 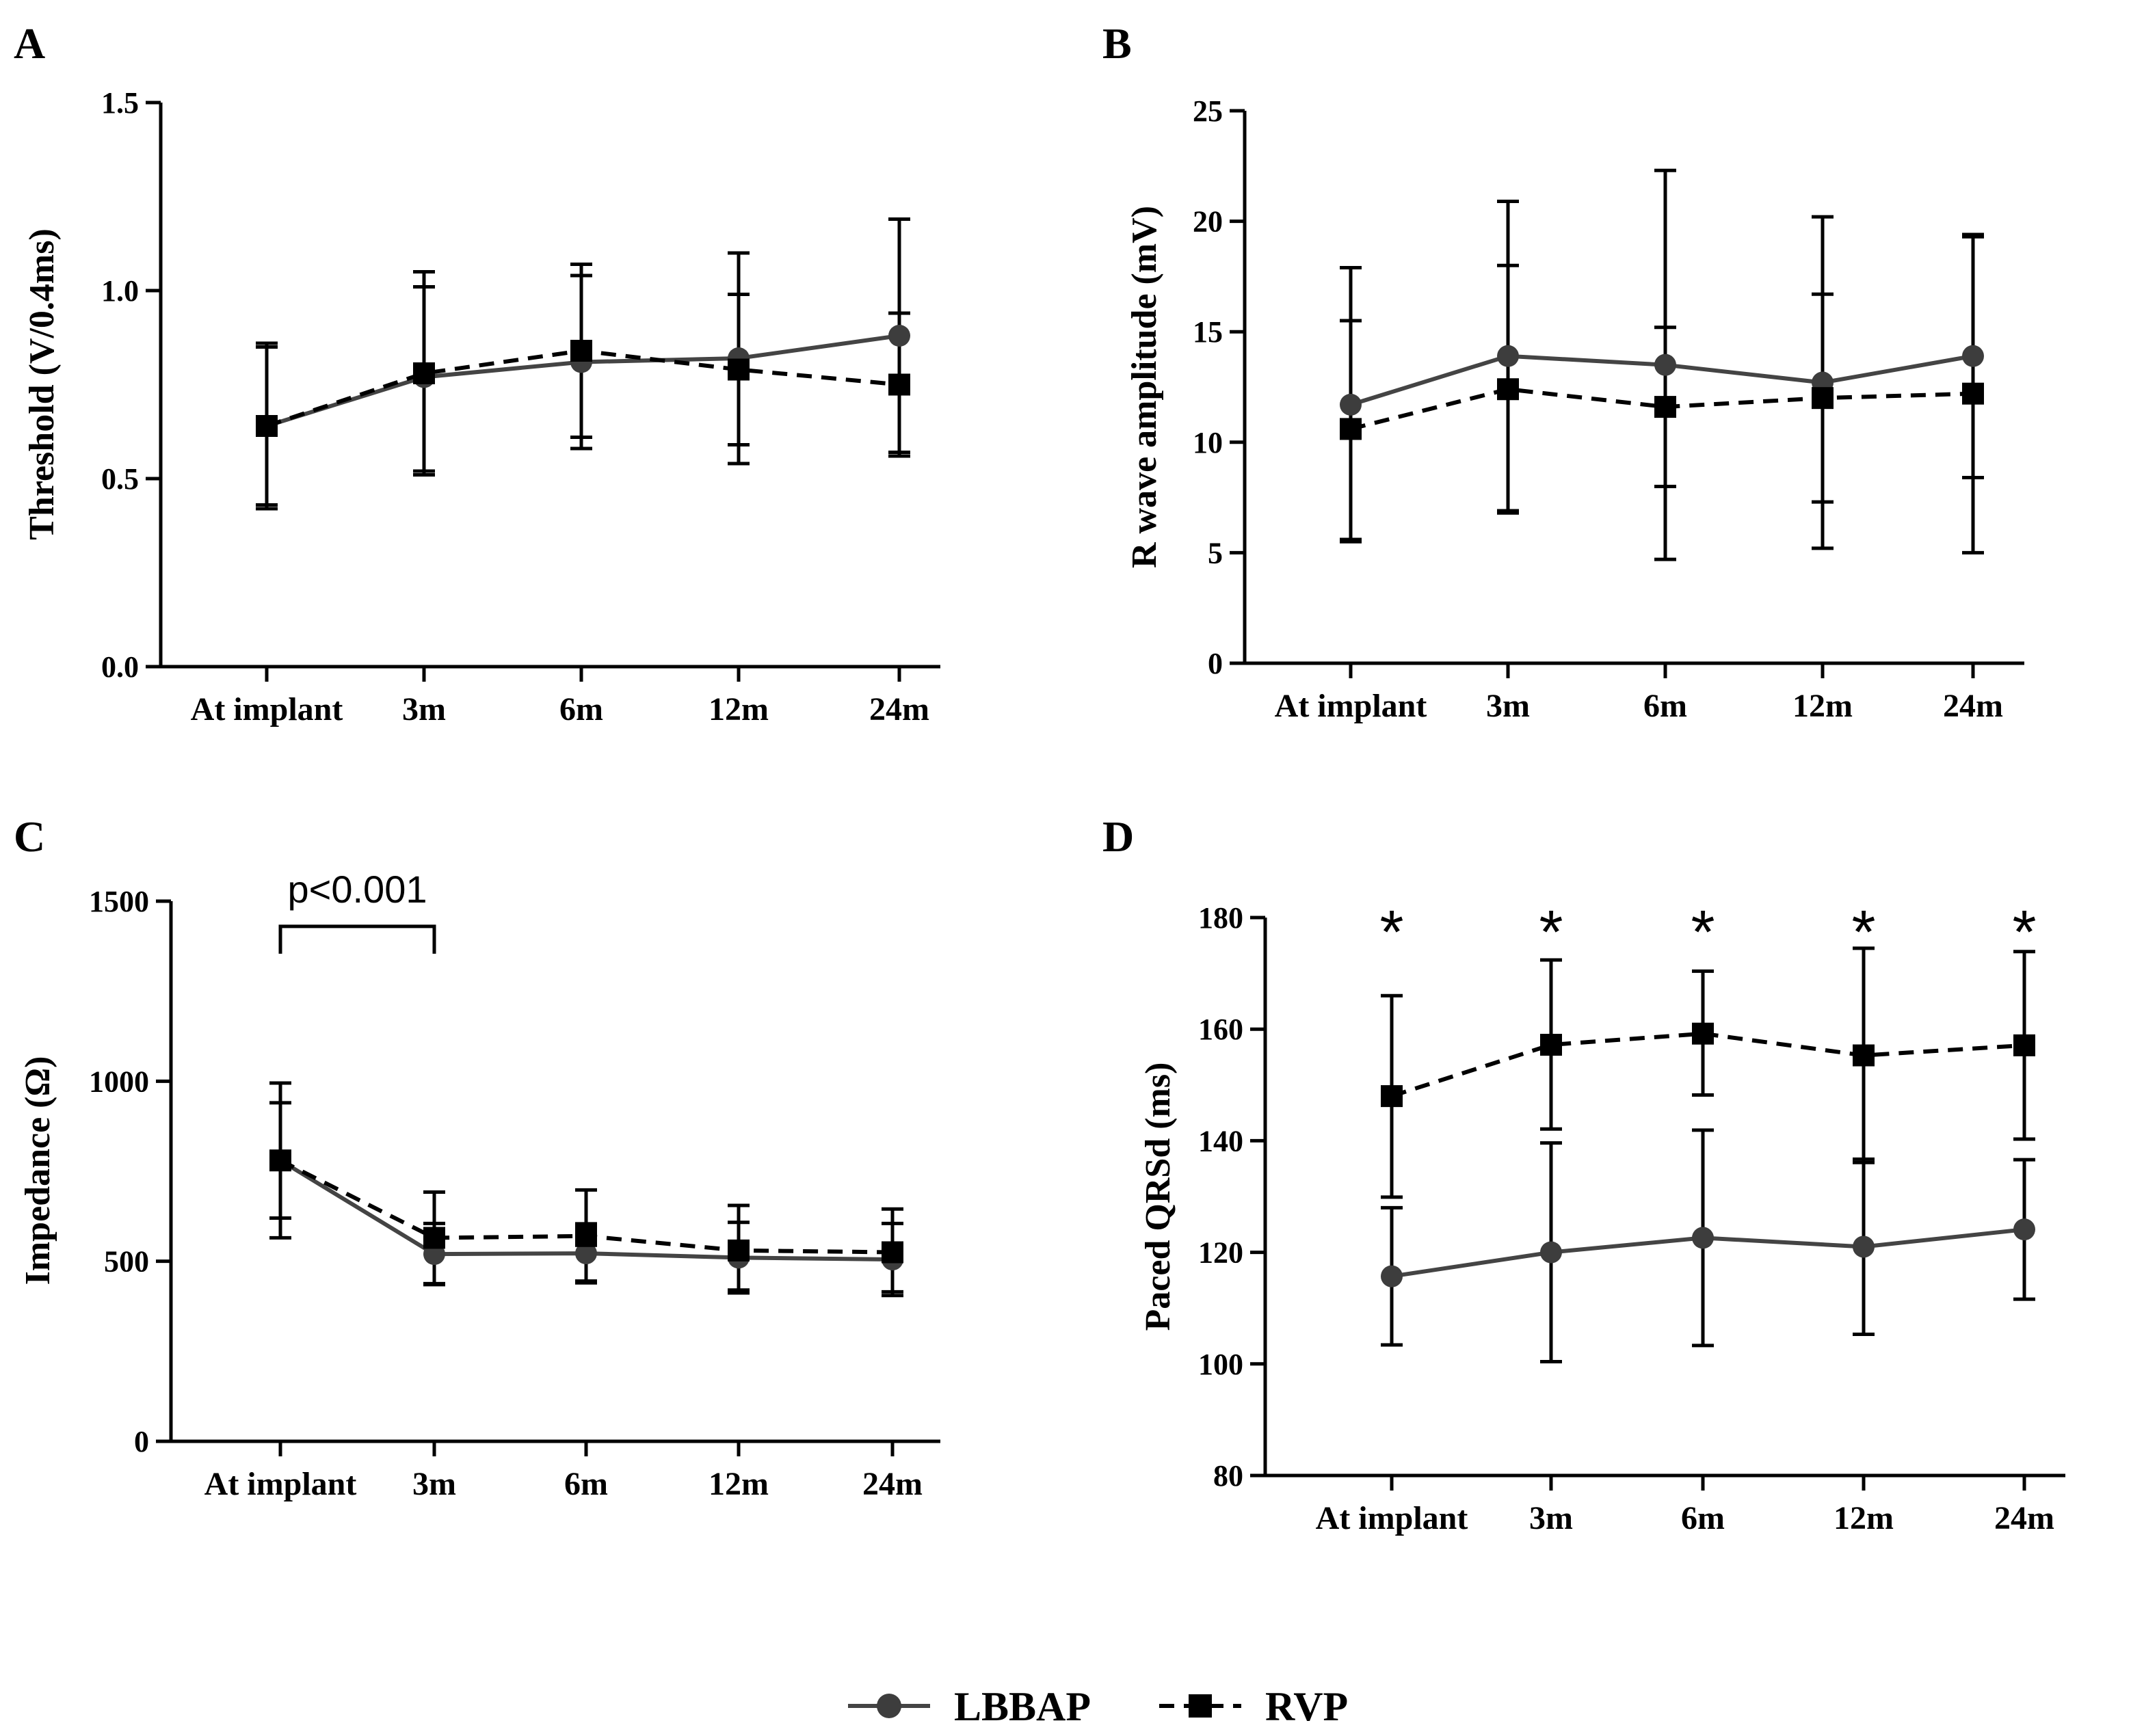 I want to click on y-tick-label: 1000, so click(x=119, y=1081).